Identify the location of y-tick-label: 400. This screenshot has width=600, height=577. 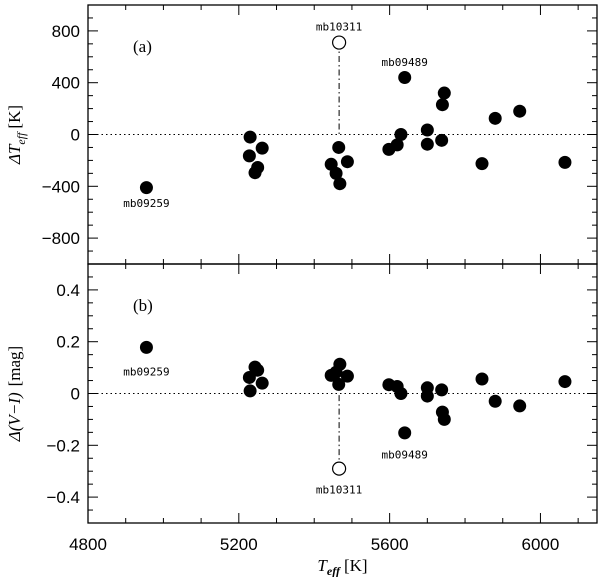
(66, 83).